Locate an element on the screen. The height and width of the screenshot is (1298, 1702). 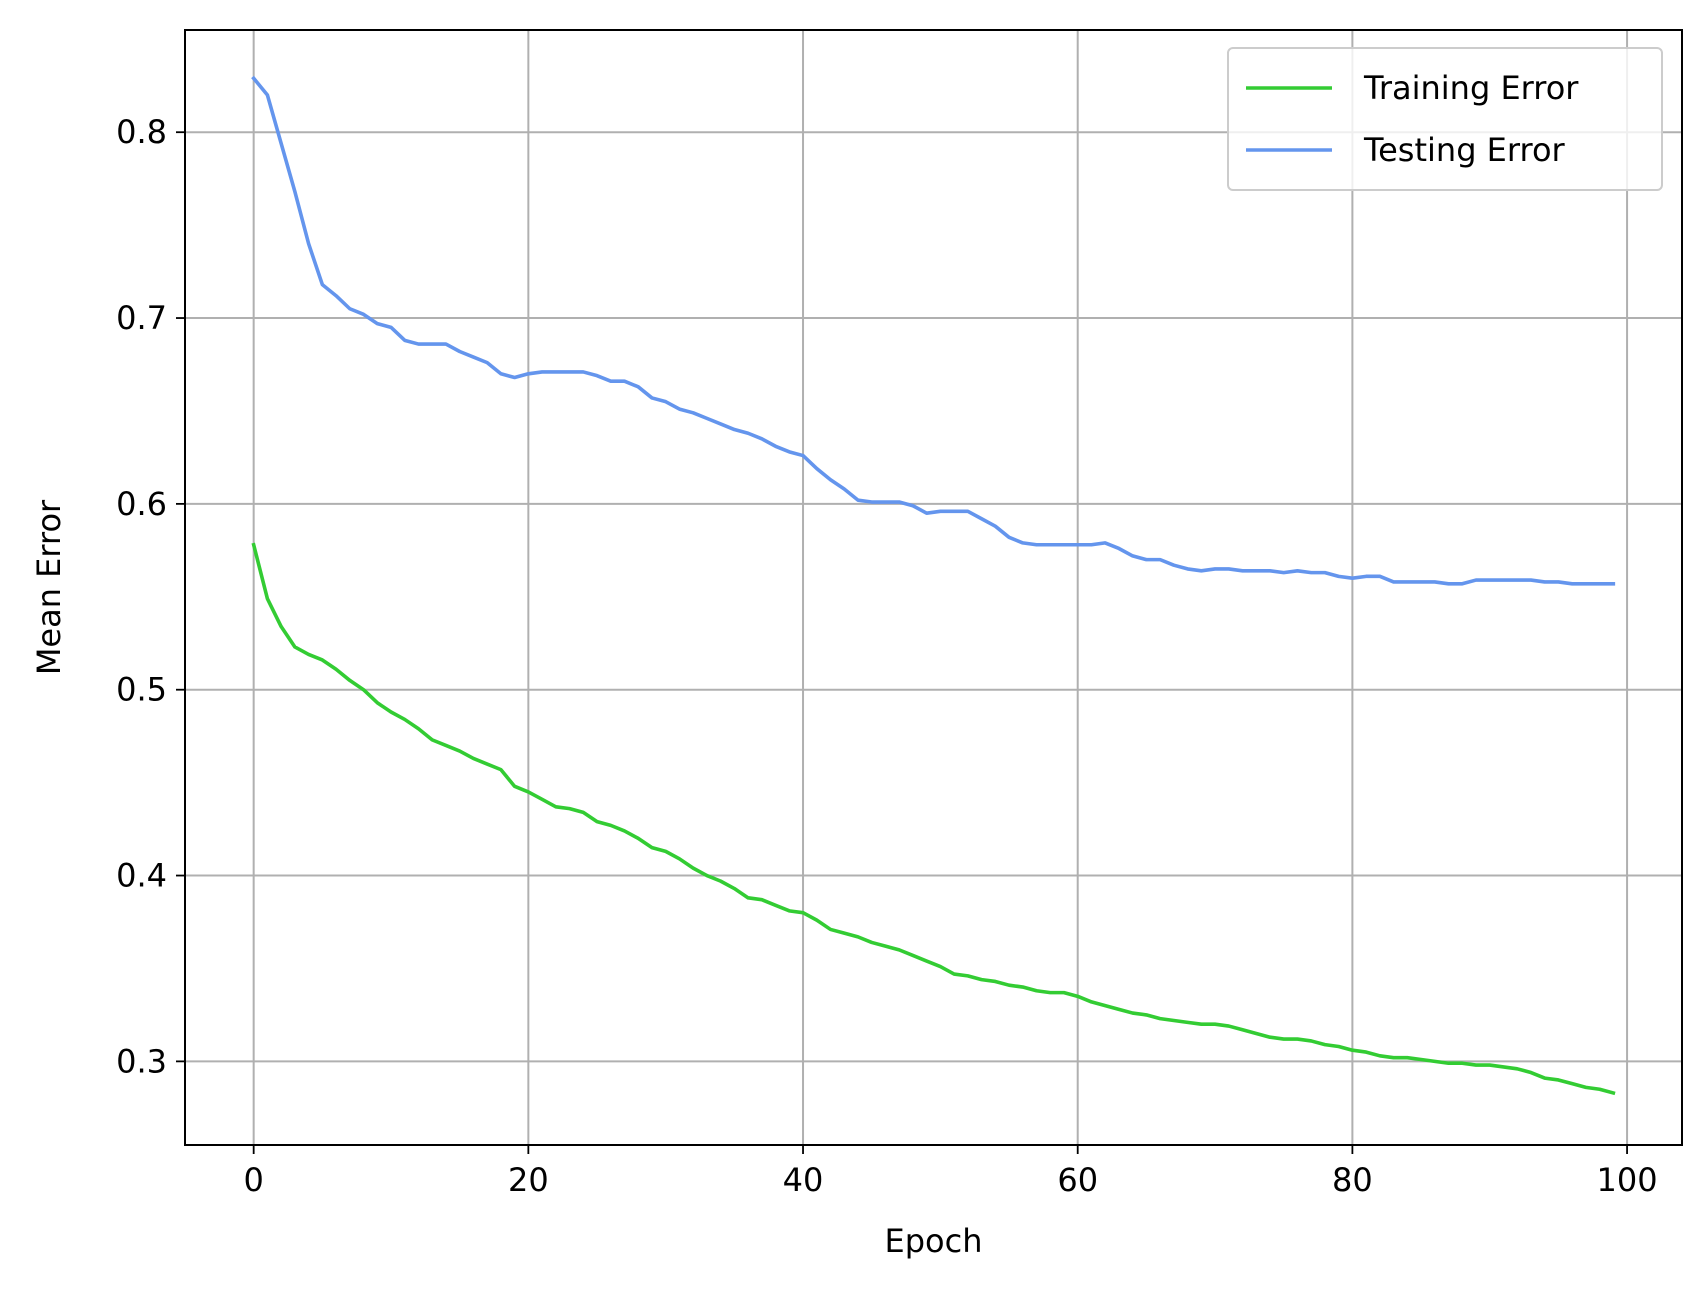
y-tick-label: 0.5 is located at coordinates (141, 690).